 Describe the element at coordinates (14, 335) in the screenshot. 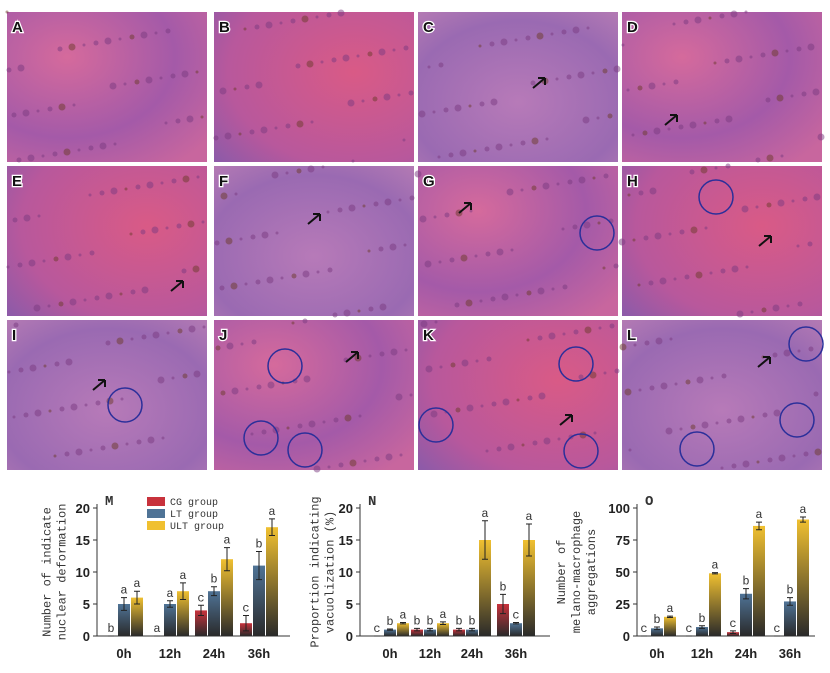

I see `panel-label: I` at that location.